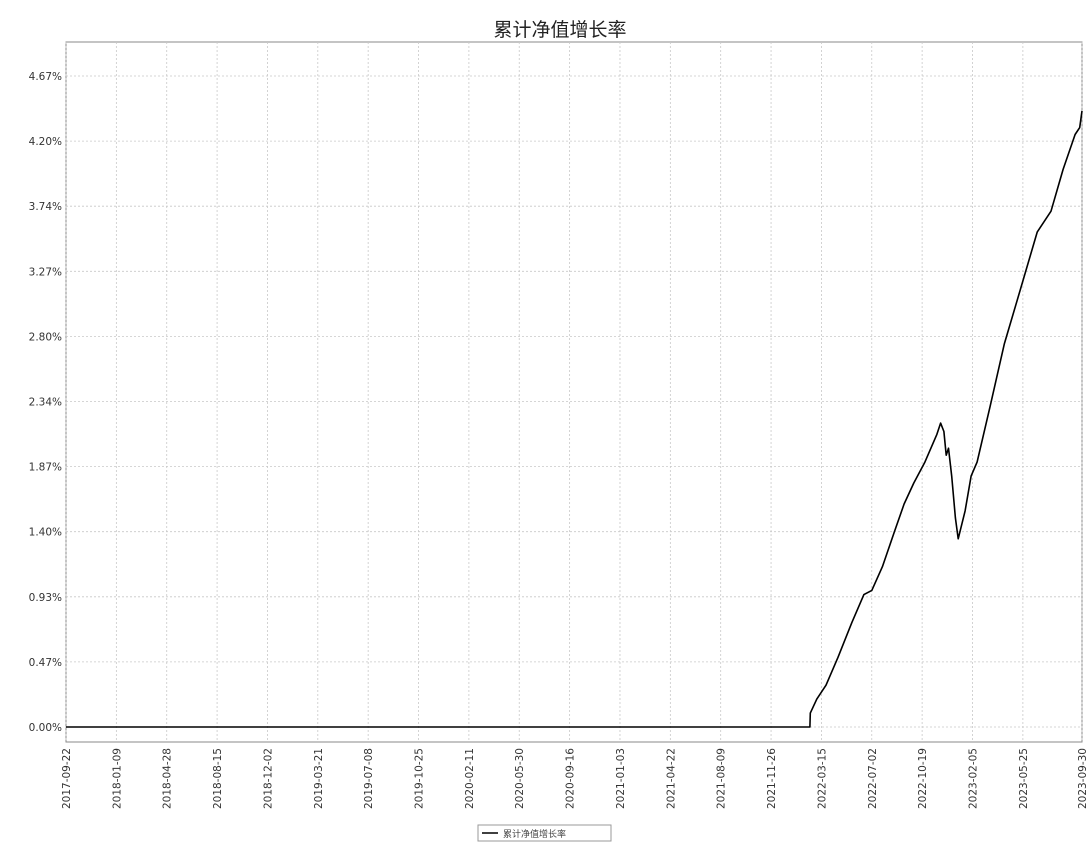 This screenshot has height=843, width=1086. Describe the element at coordinates (45, 663) in the screenshot. I see `y-tick-label: 0.47%` at that location.